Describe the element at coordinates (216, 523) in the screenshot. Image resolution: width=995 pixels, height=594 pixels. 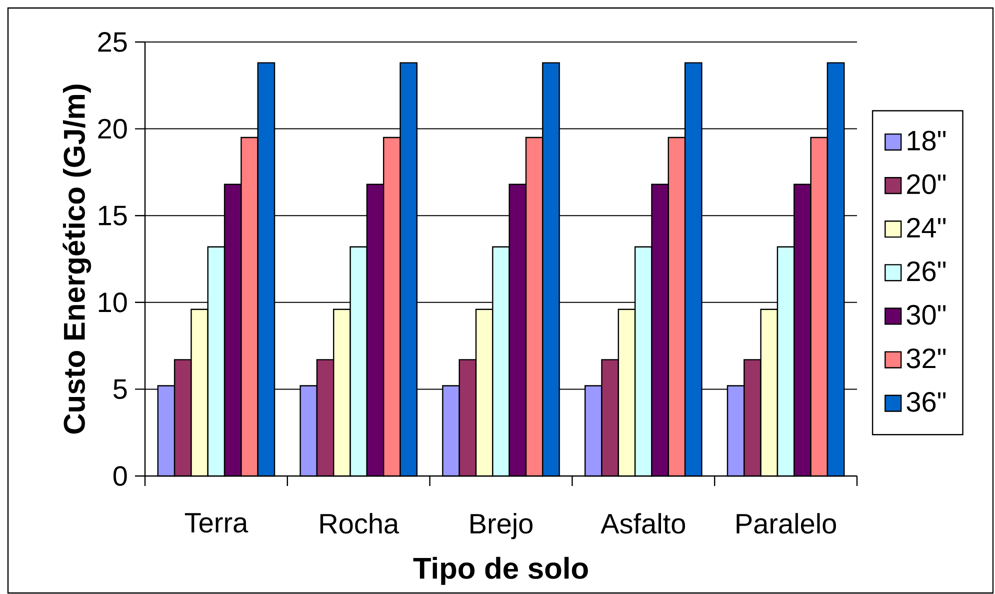
I see `x-tick-label: Terra` at that location.